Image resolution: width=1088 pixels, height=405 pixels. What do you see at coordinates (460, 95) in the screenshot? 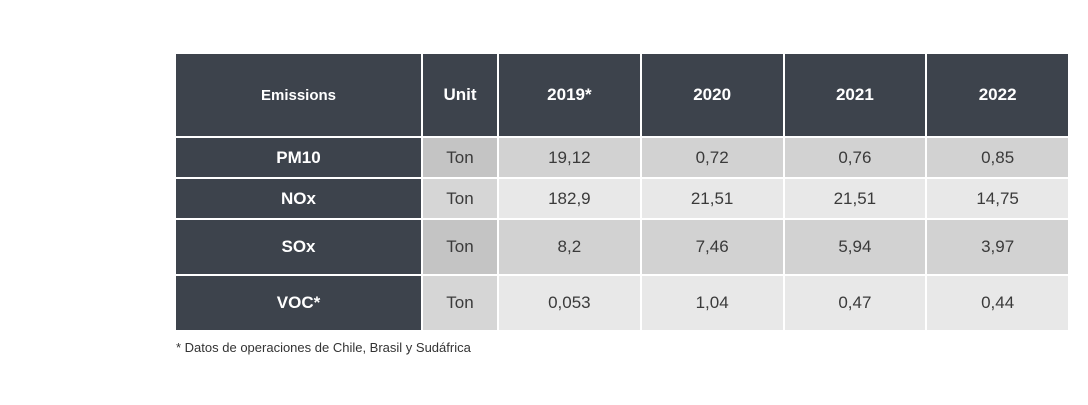
I see `header-unit: Unit` at bounding box center [460, 95].